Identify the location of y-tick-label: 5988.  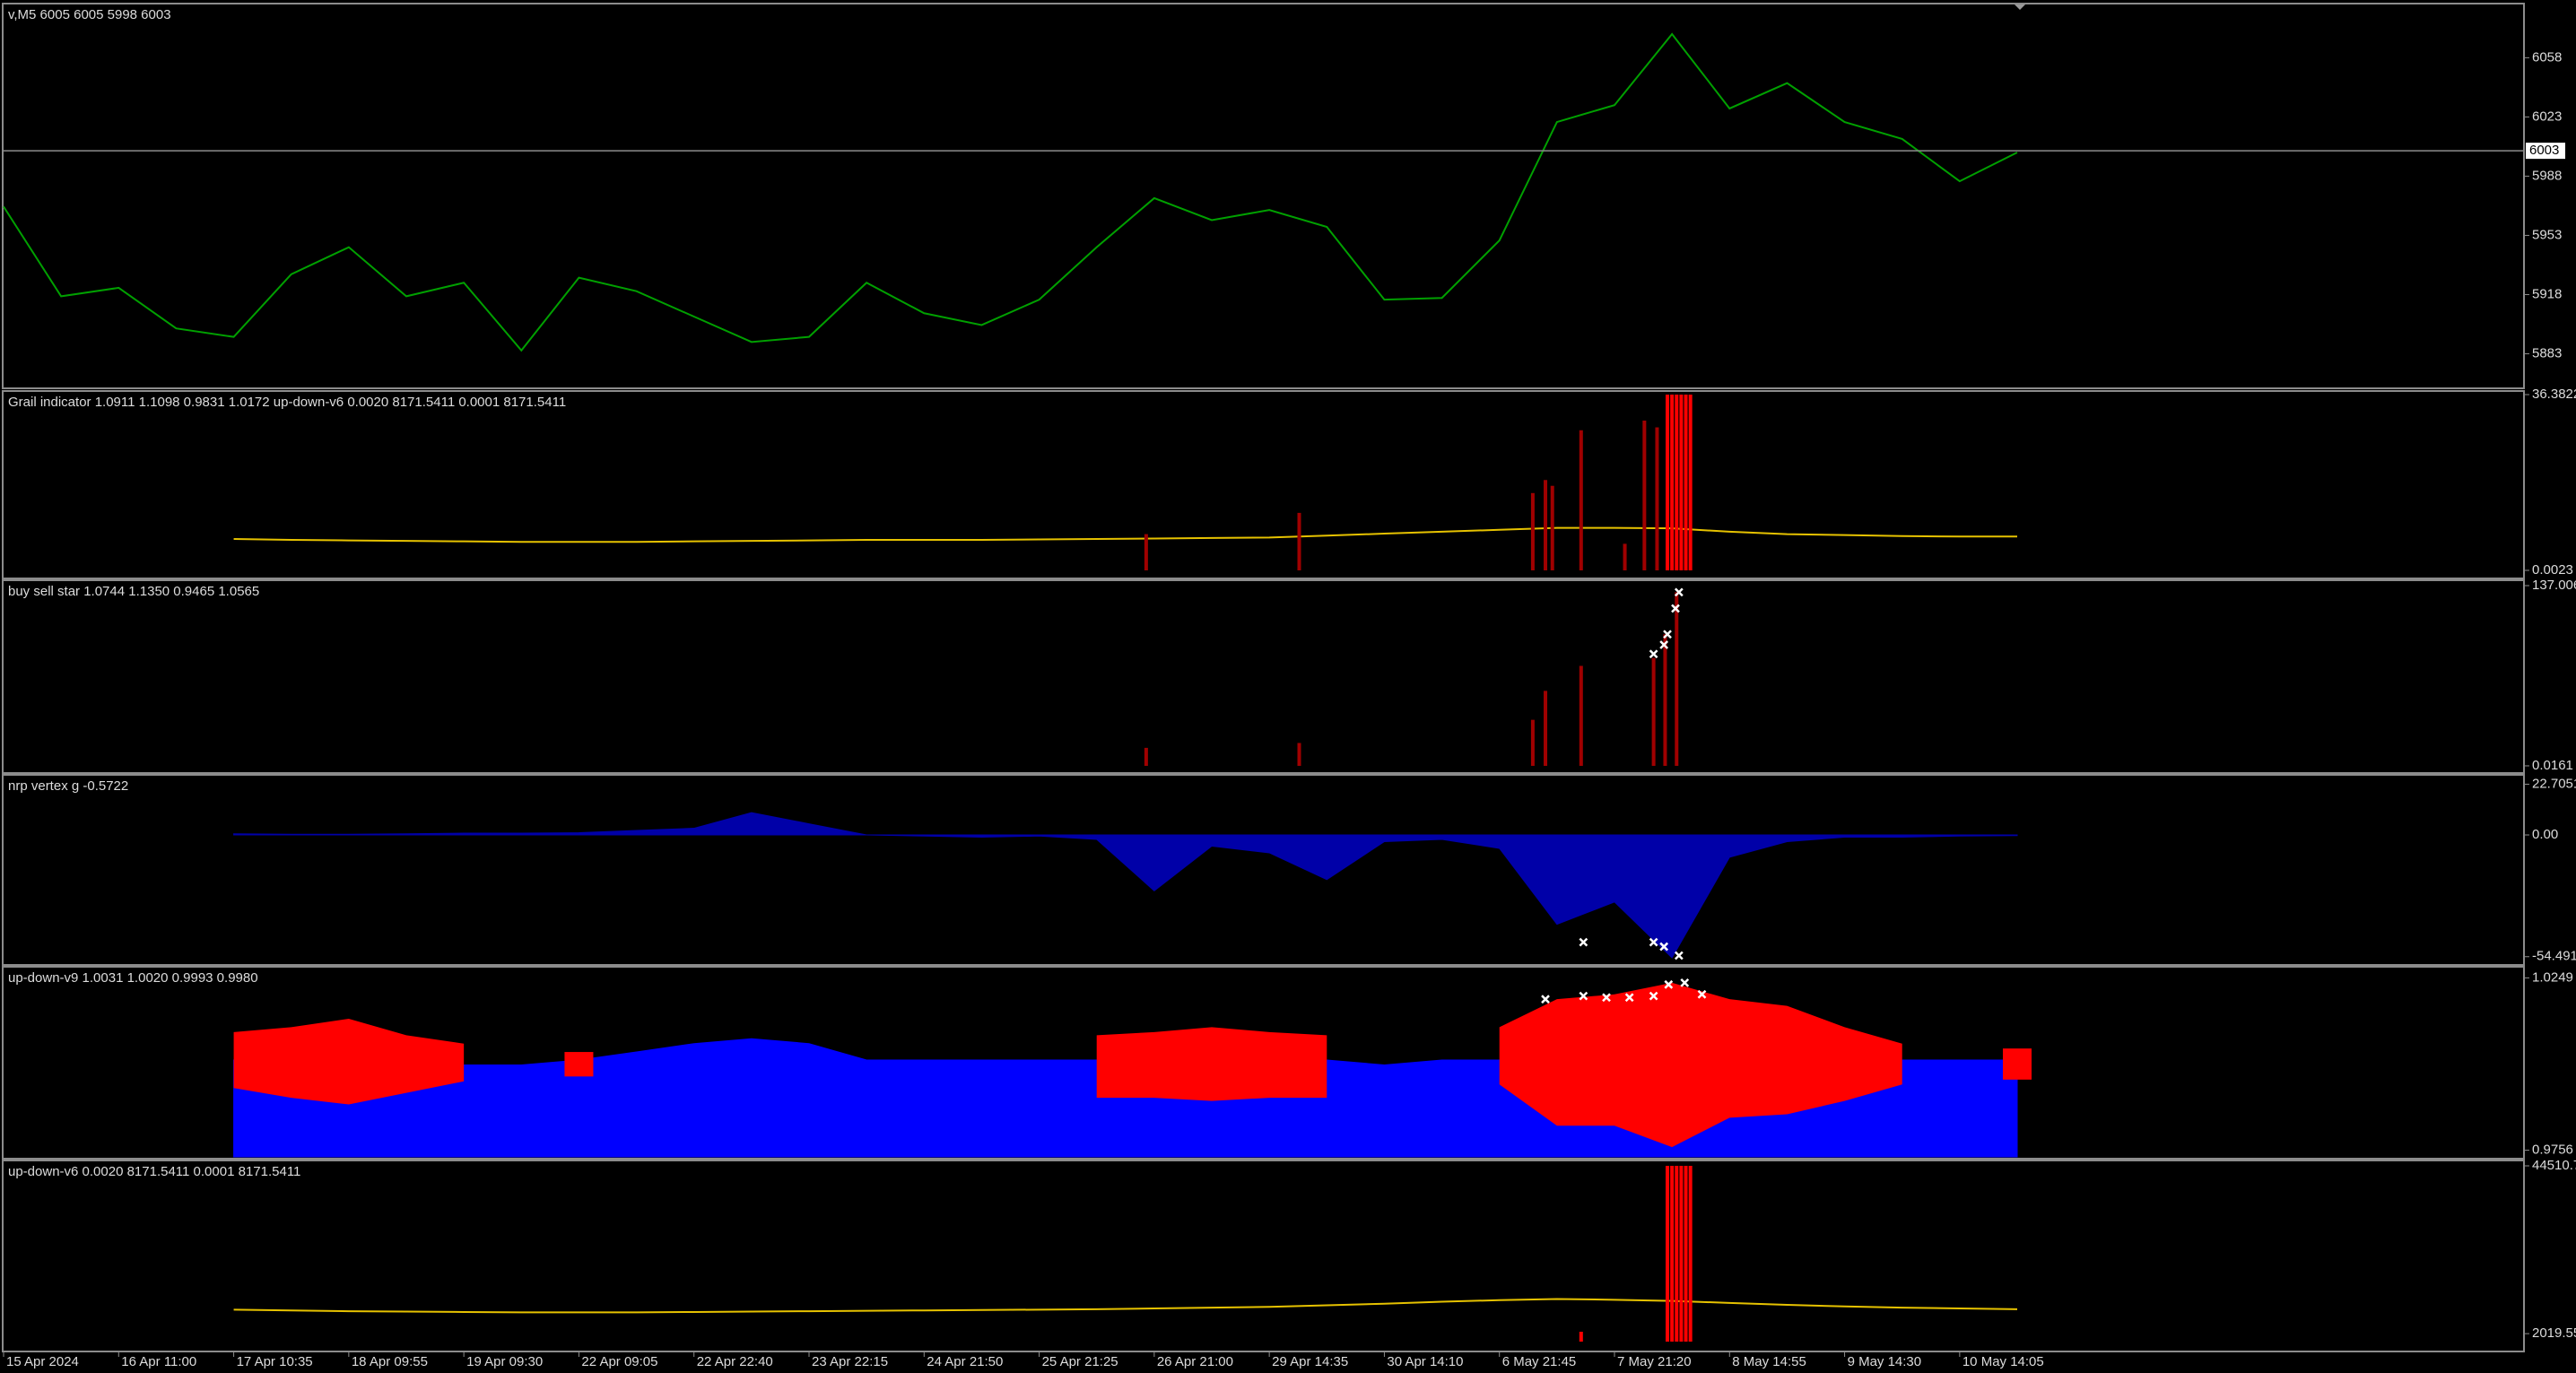
(2547, 175).